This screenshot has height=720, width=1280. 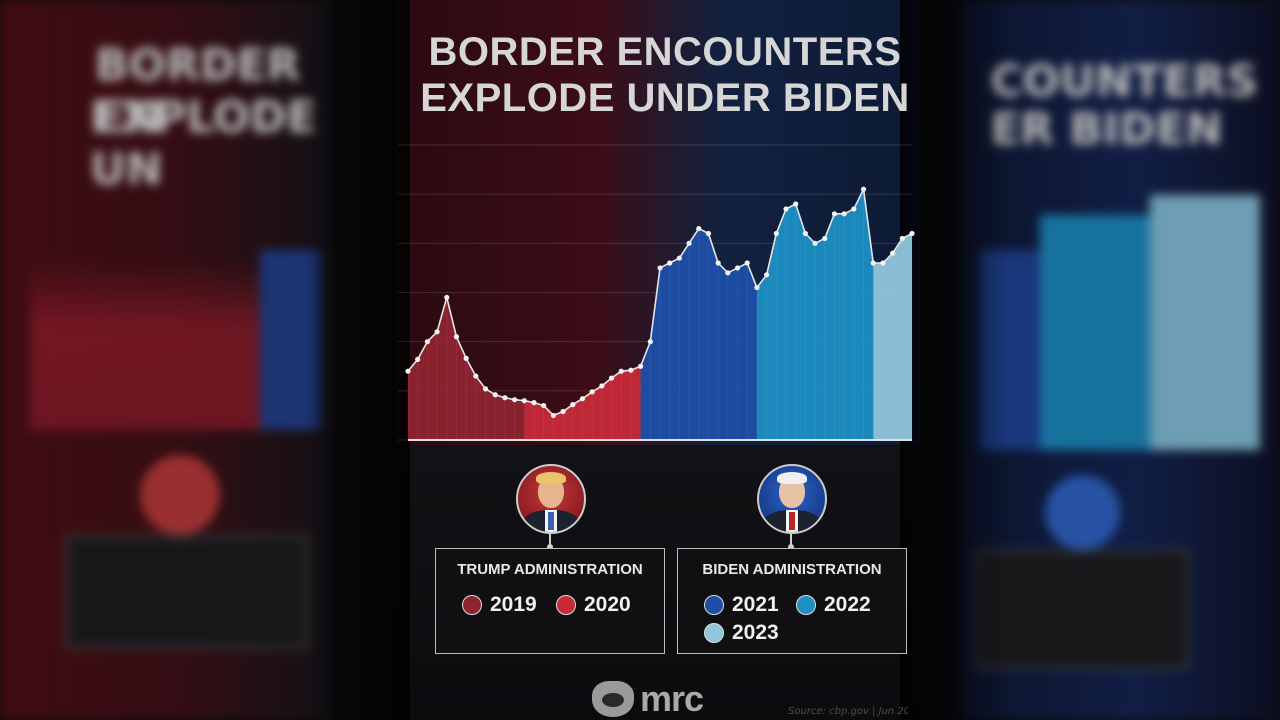 What do you see at coordinates (607, 604) in the screenshot?
I see `legend-label-2020: 2020` at bounding box center [607, 604].